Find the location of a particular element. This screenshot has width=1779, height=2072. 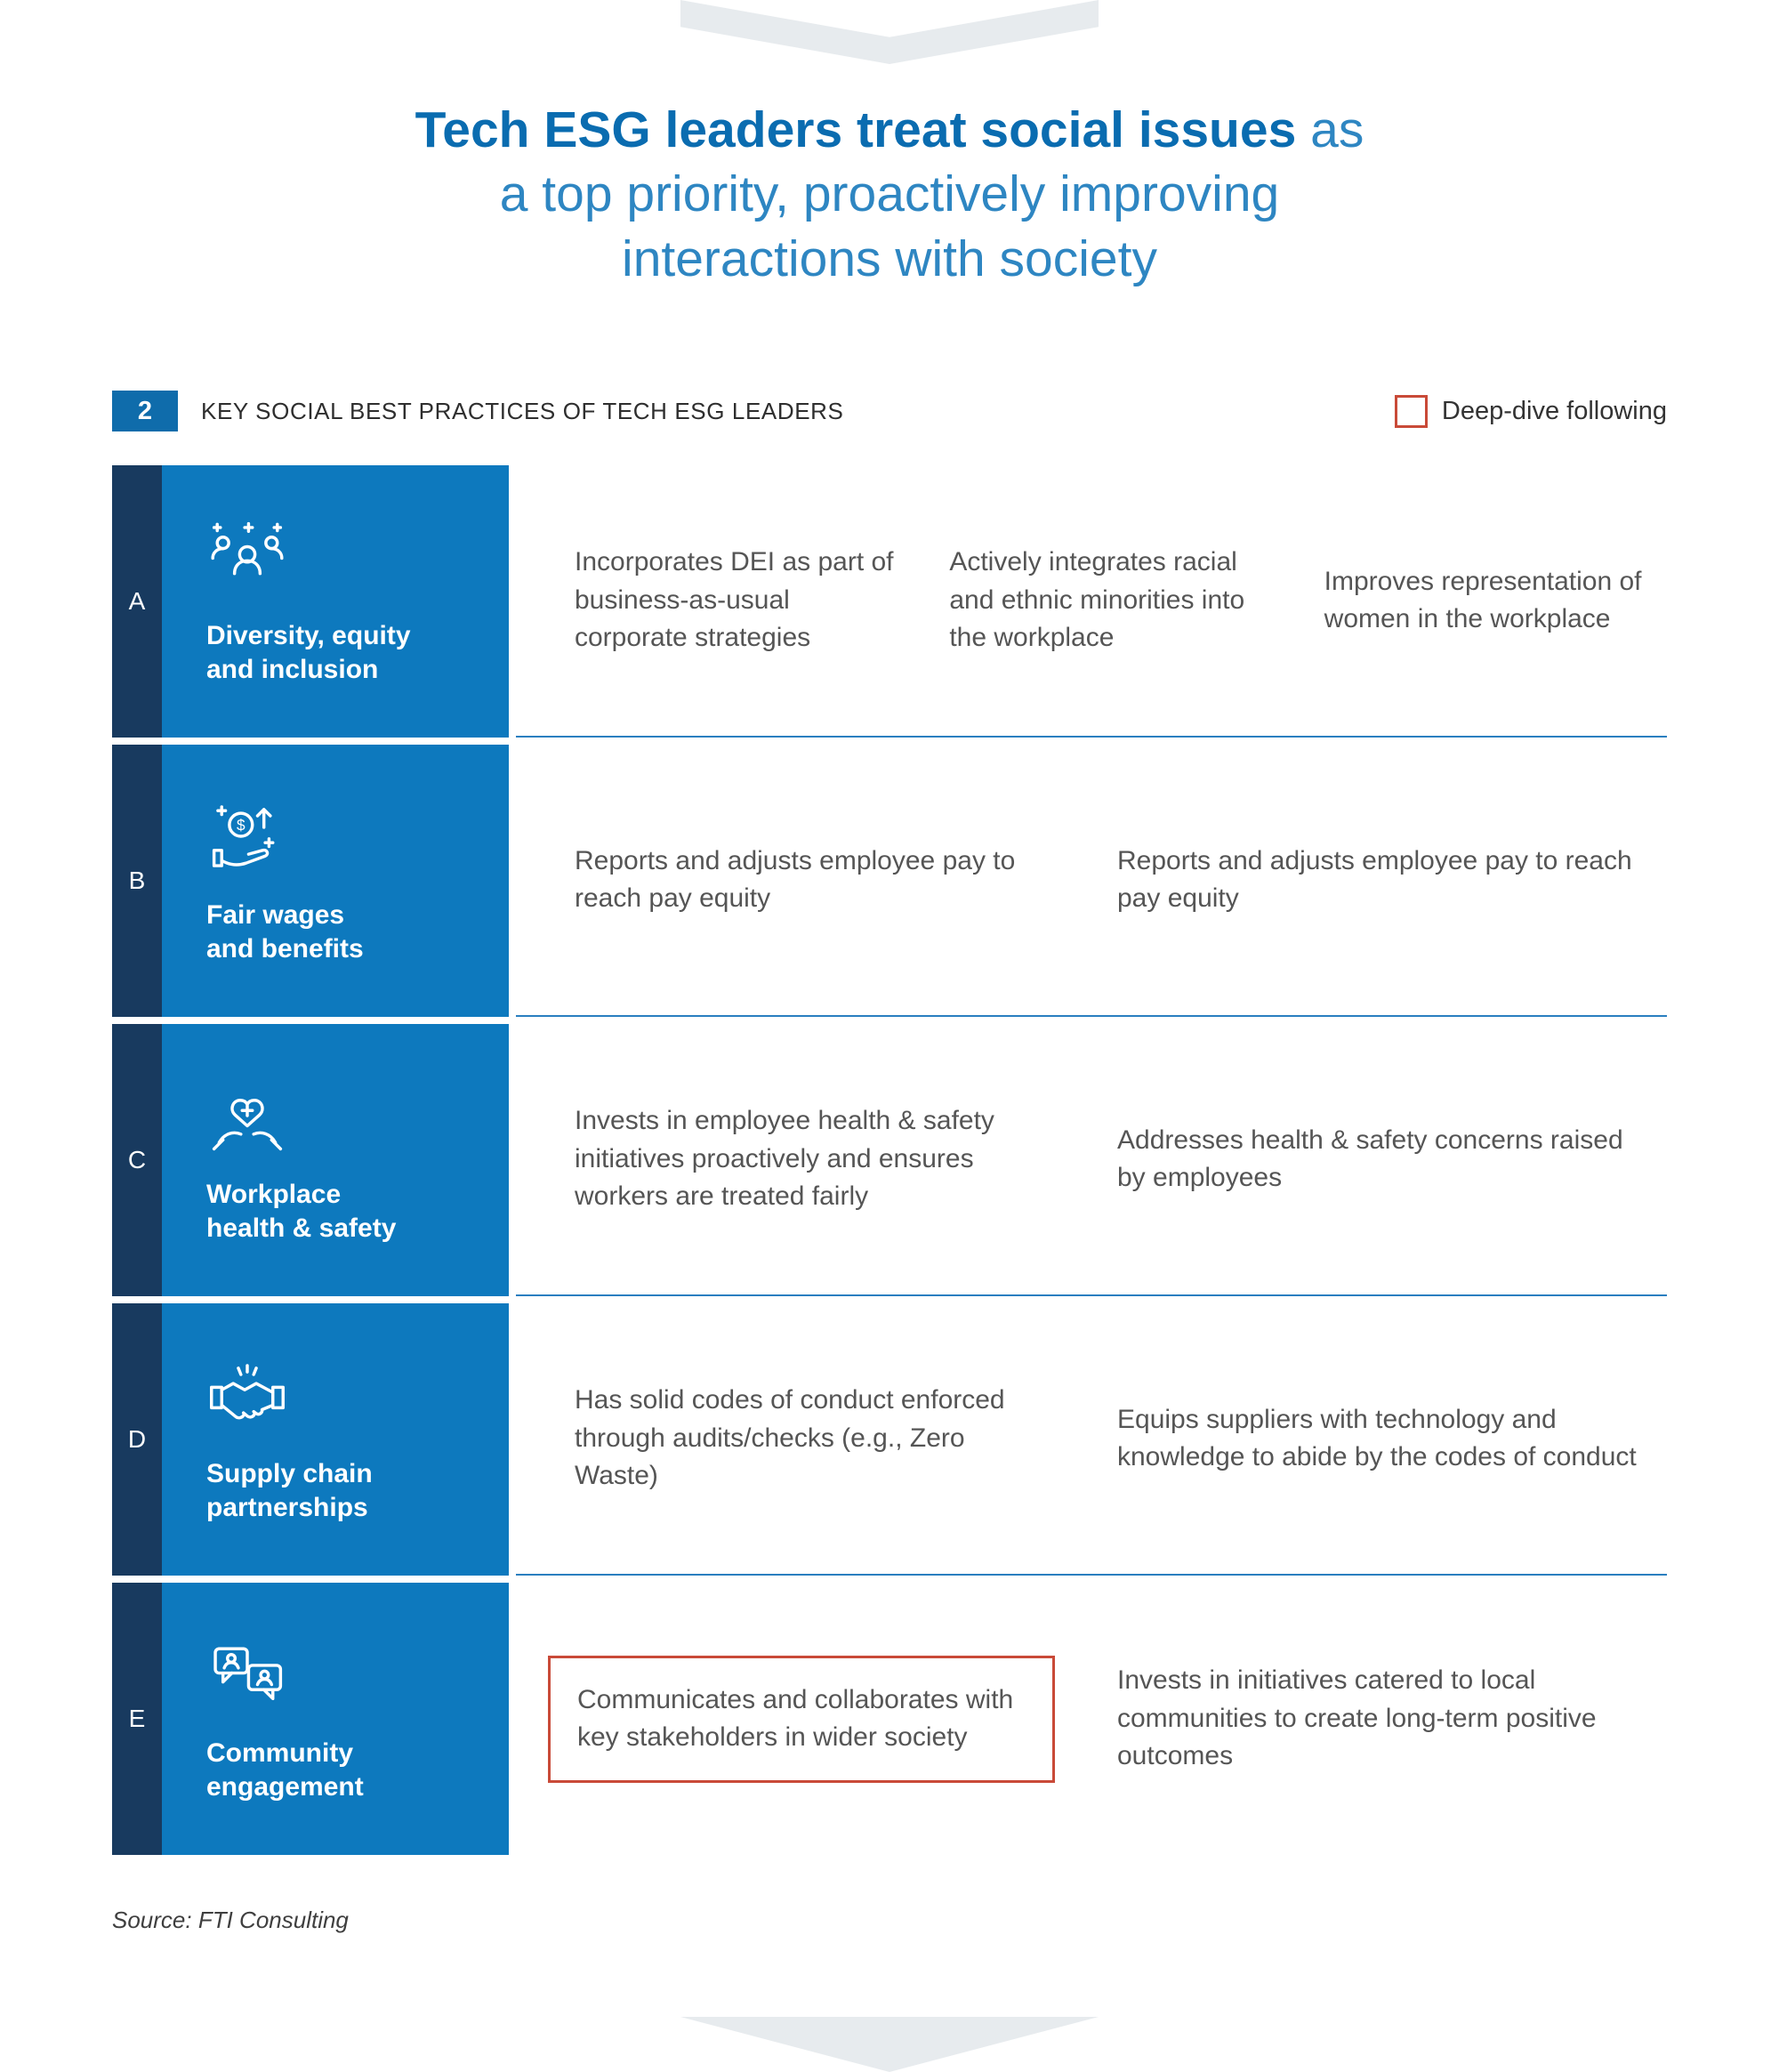

category-label: Diversity, equity and inclusion is located at coordinates (308, 652).